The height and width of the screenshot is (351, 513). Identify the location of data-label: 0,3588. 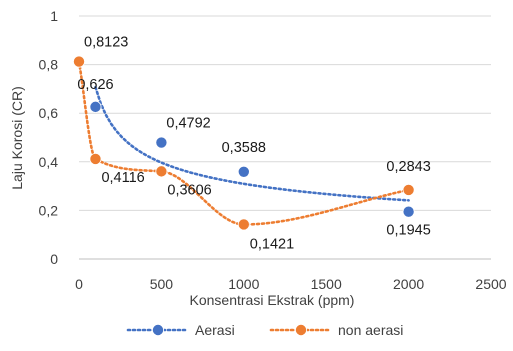
(244, 148).